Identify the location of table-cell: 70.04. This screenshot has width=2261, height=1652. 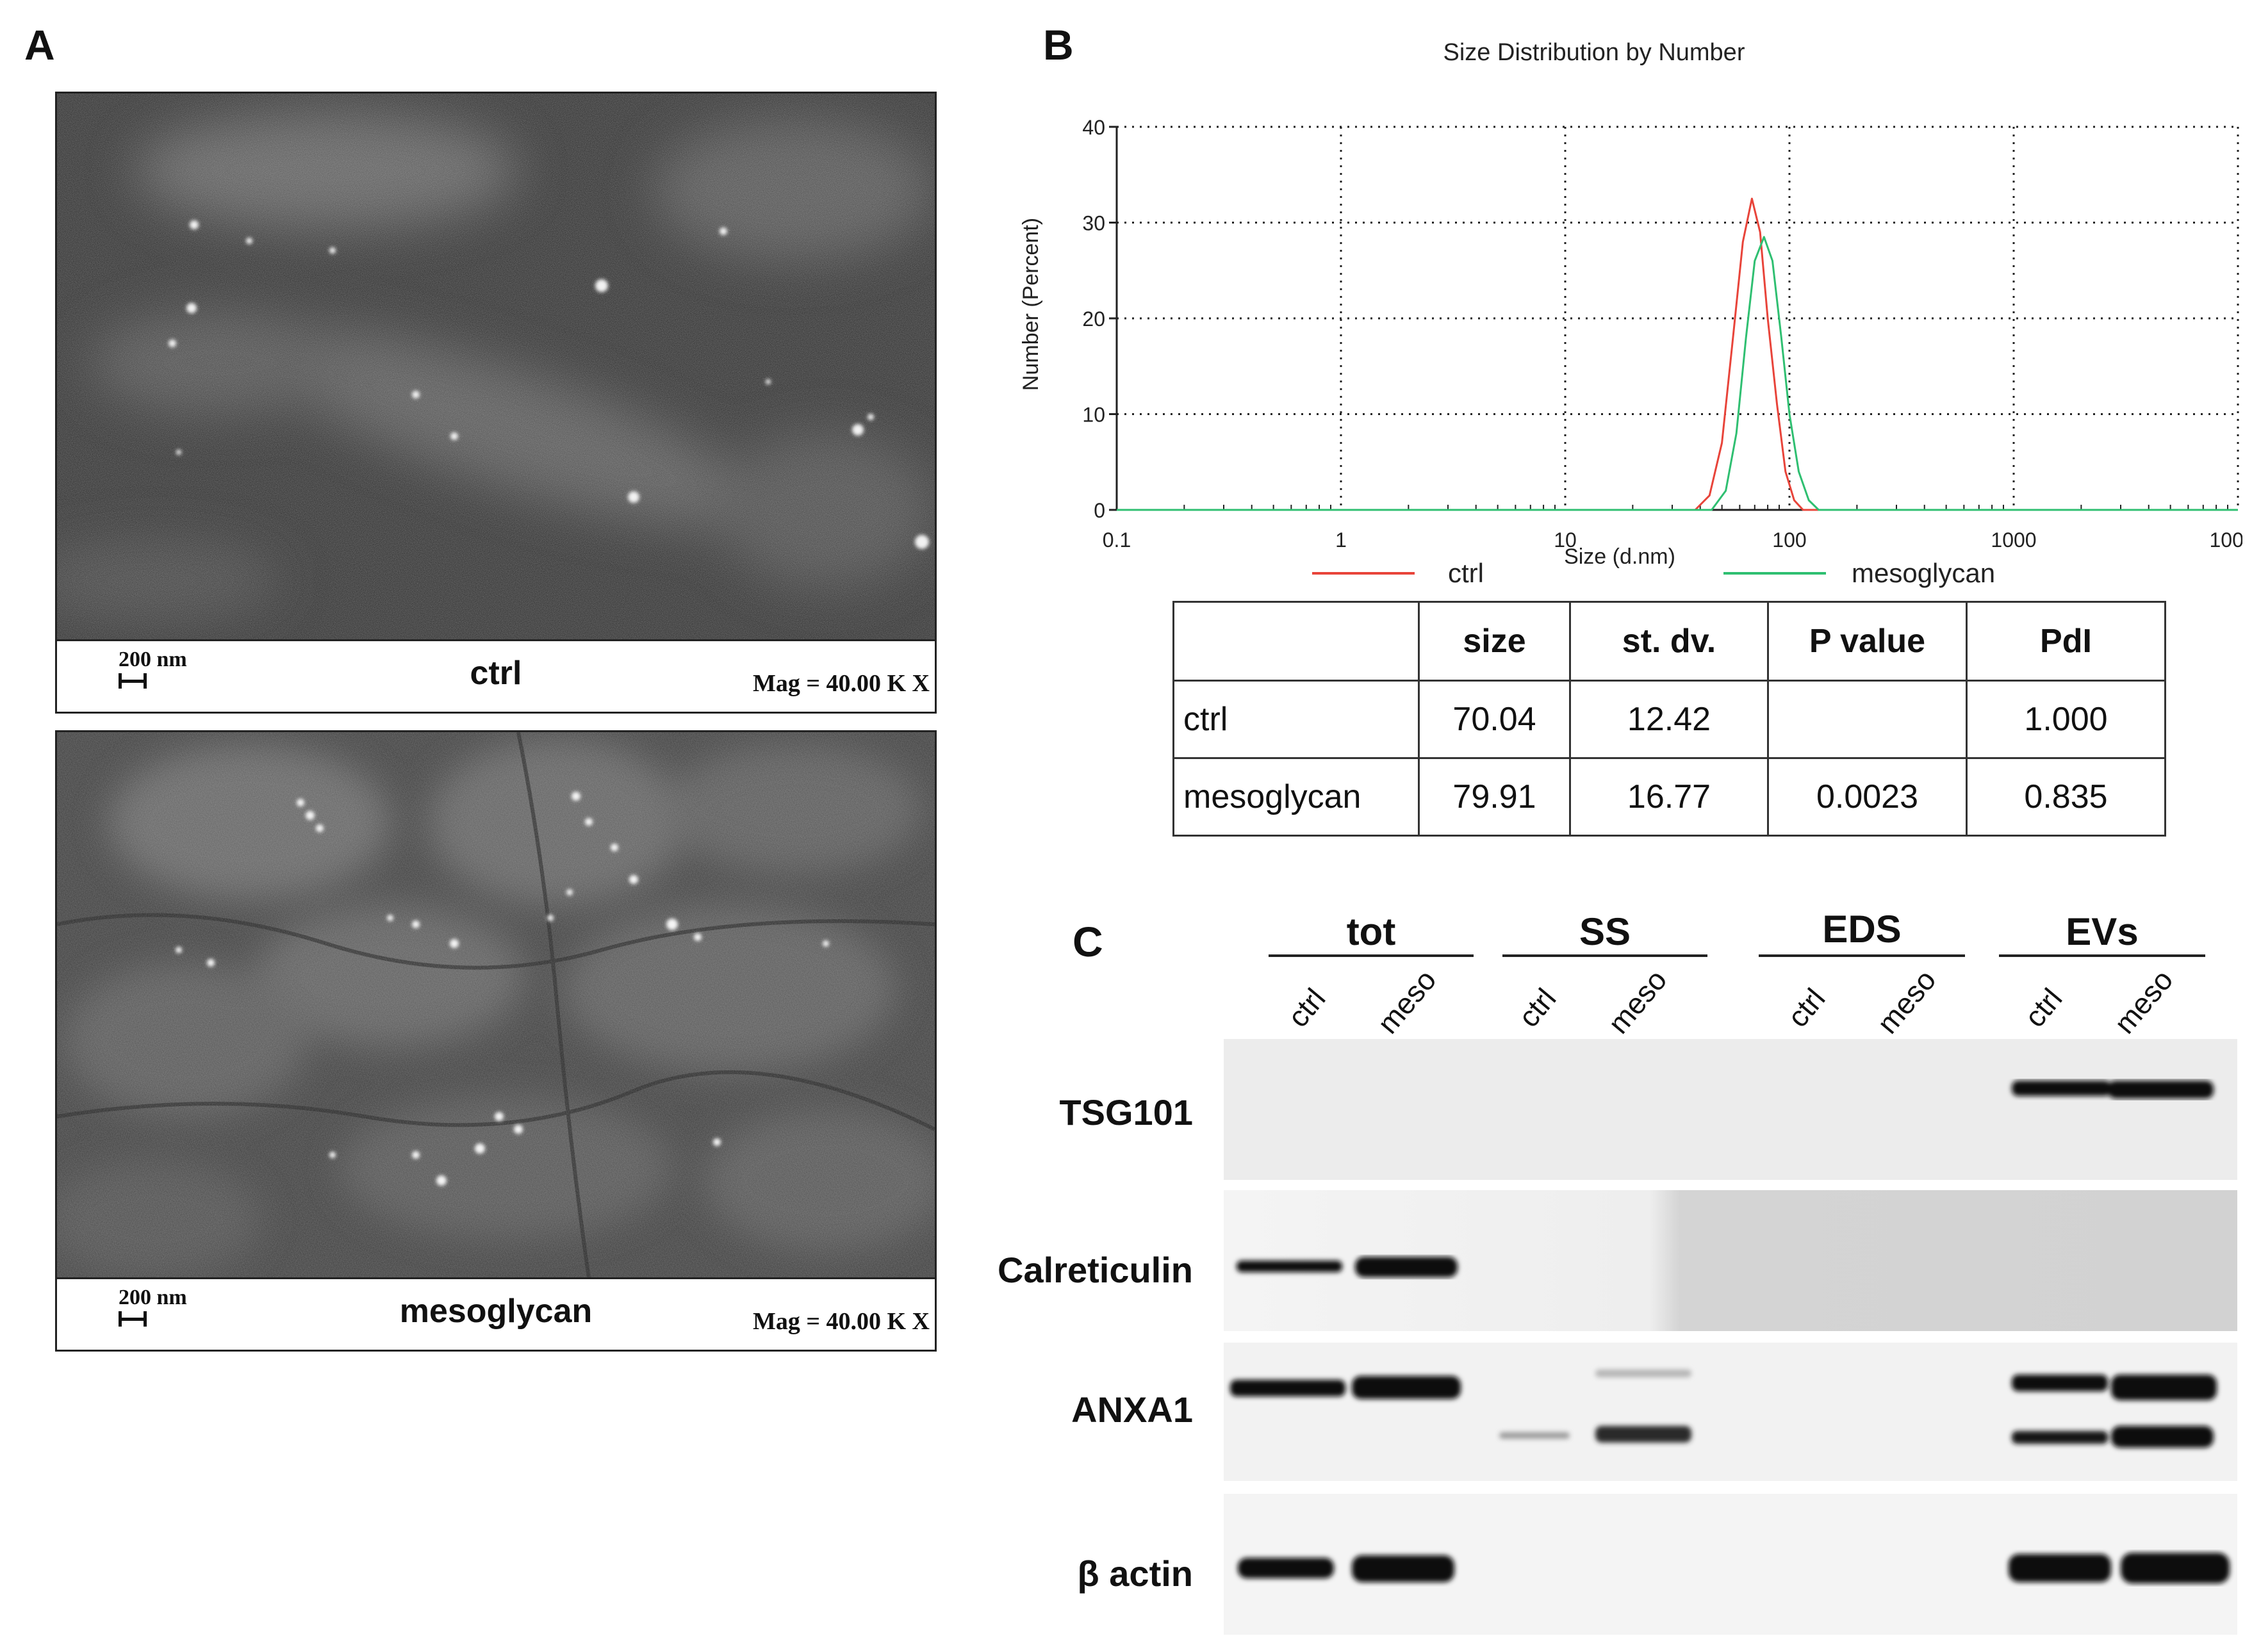
(1494, 720).